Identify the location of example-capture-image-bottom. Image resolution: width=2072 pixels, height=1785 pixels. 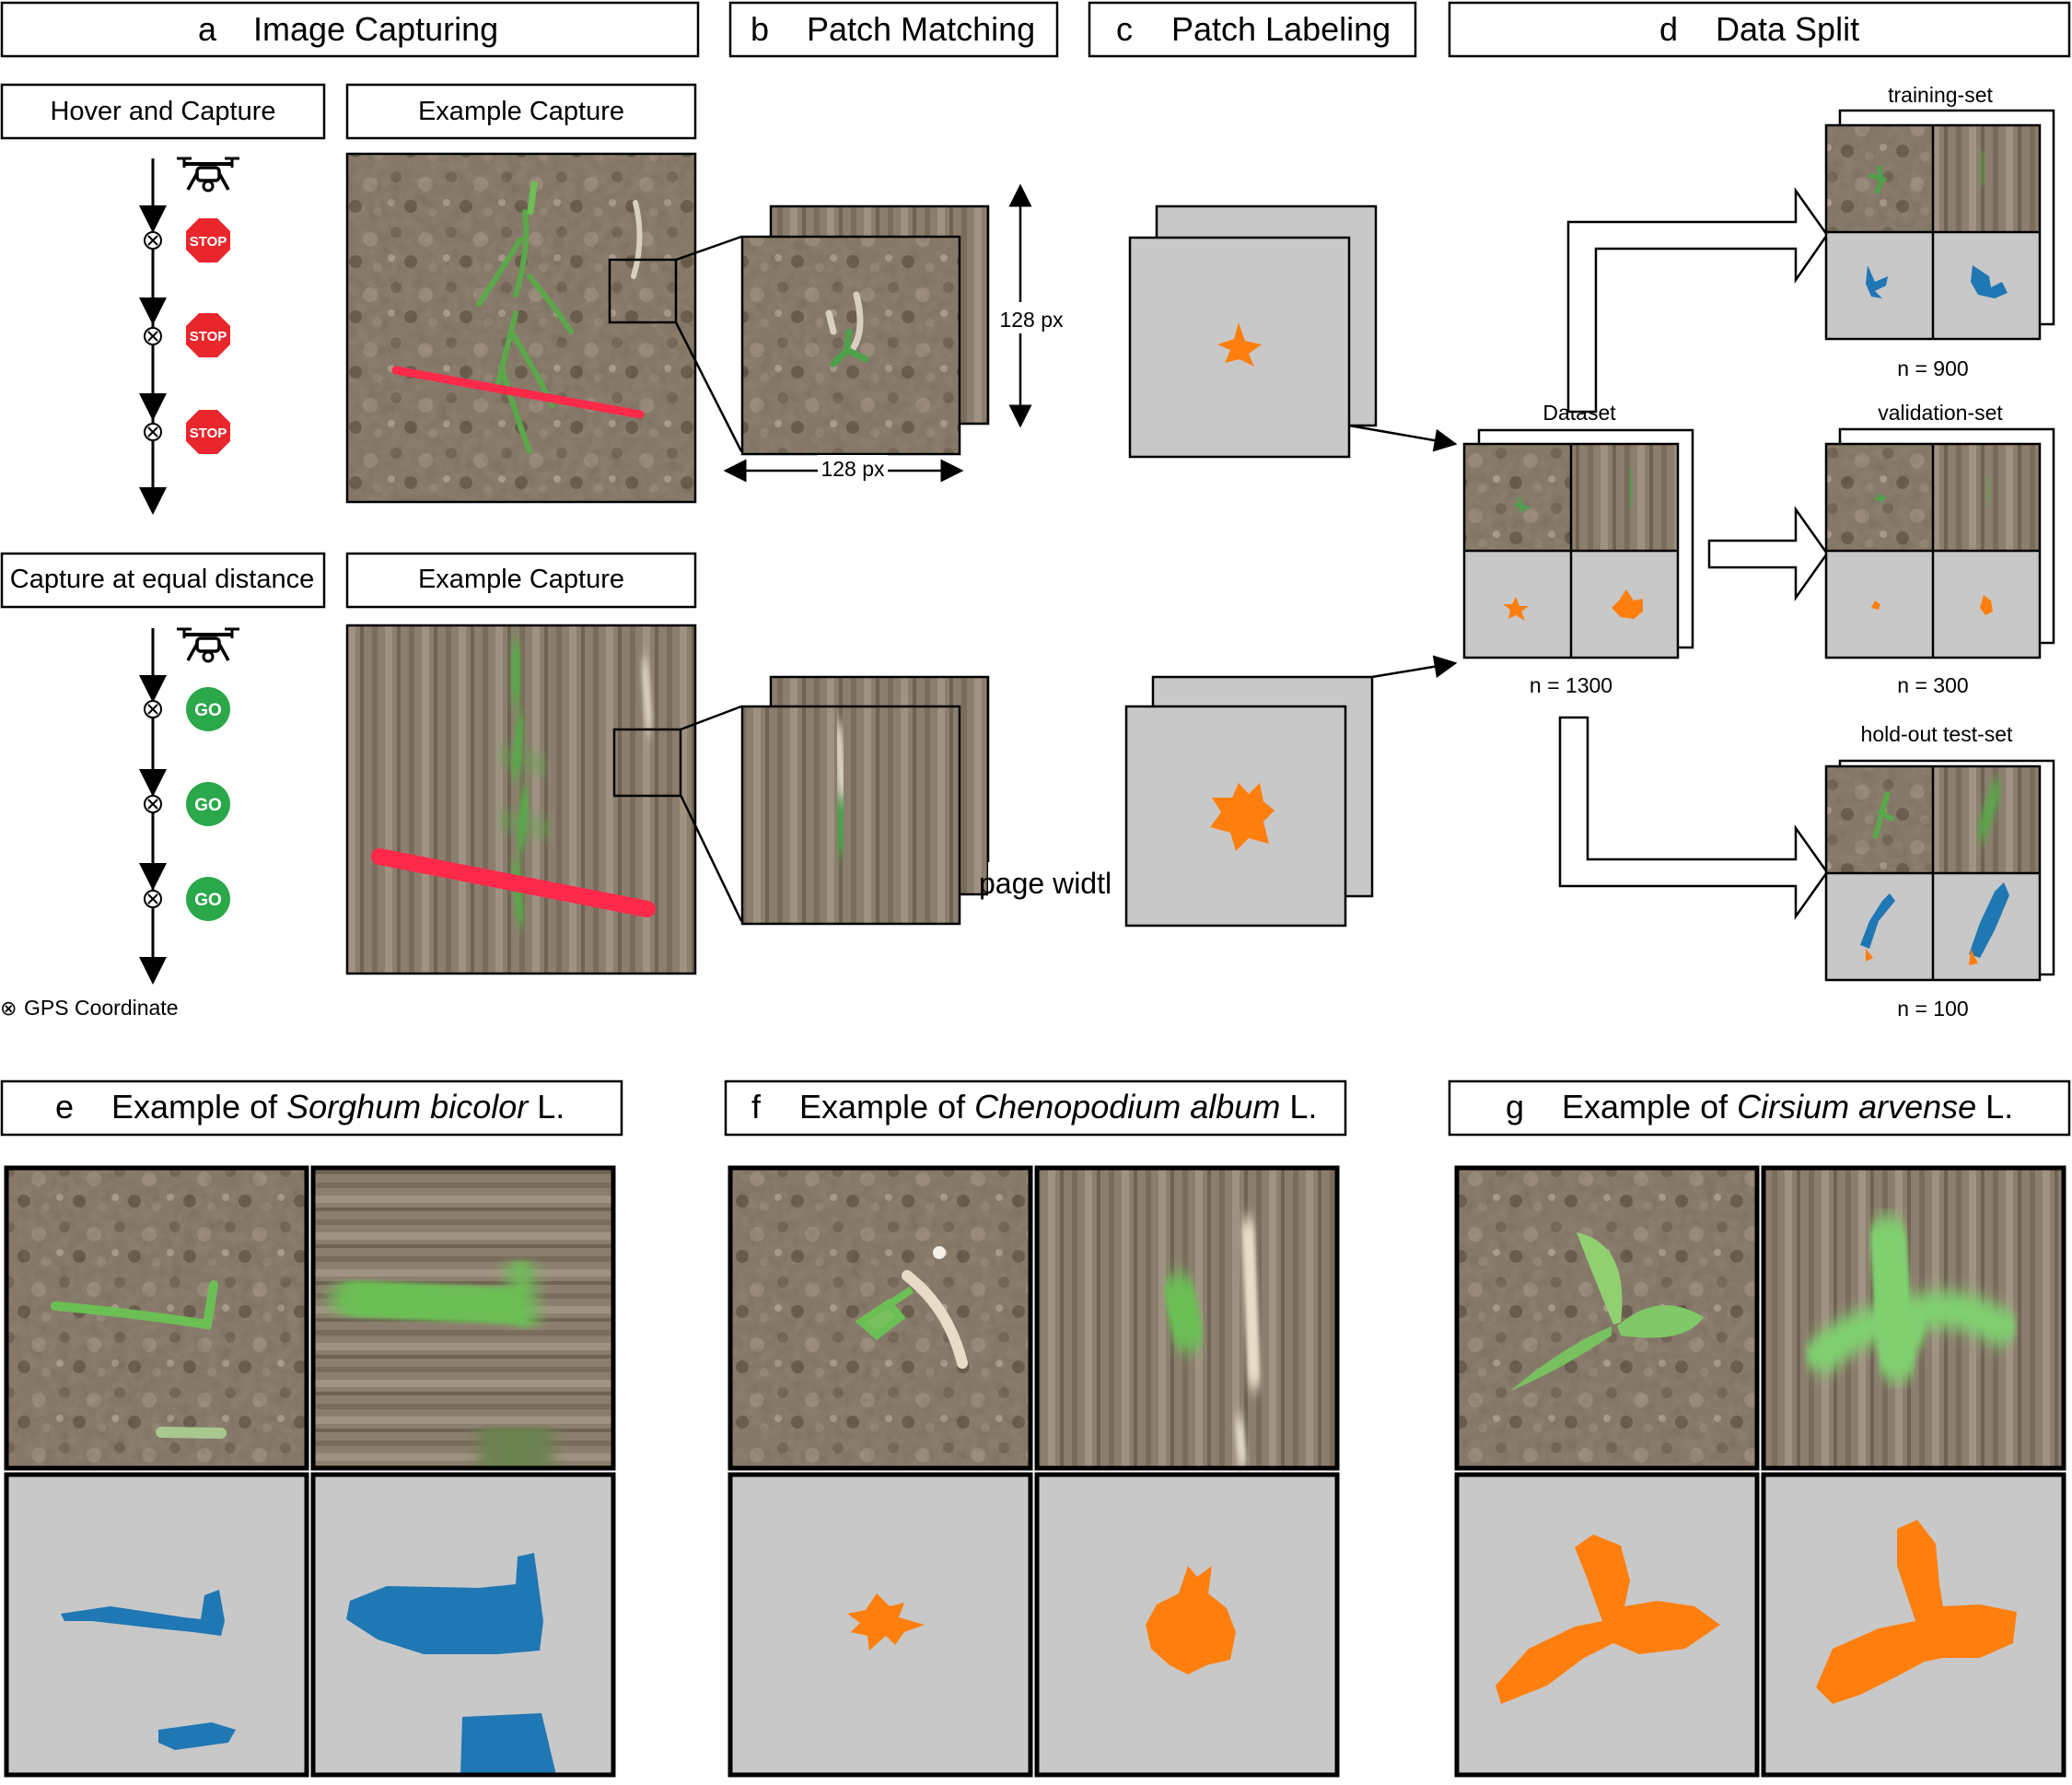
(521, 799).